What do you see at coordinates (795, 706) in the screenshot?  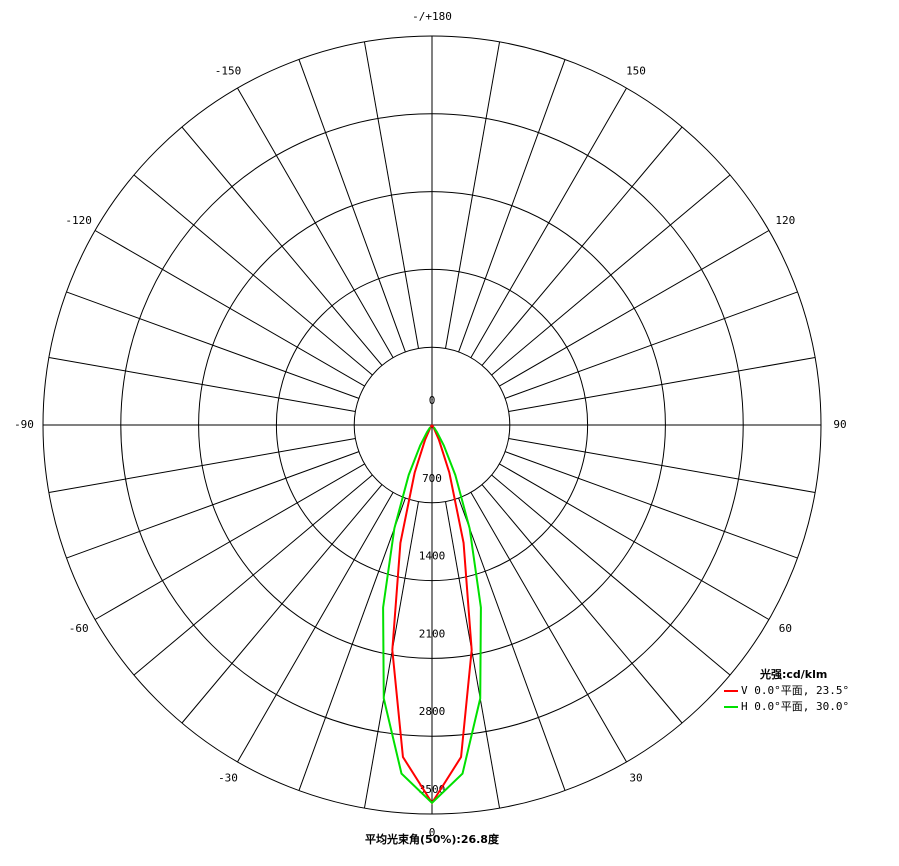 I see `legend-label: H 0.0°平面, 30.0°` at bounding box center [795, 706].